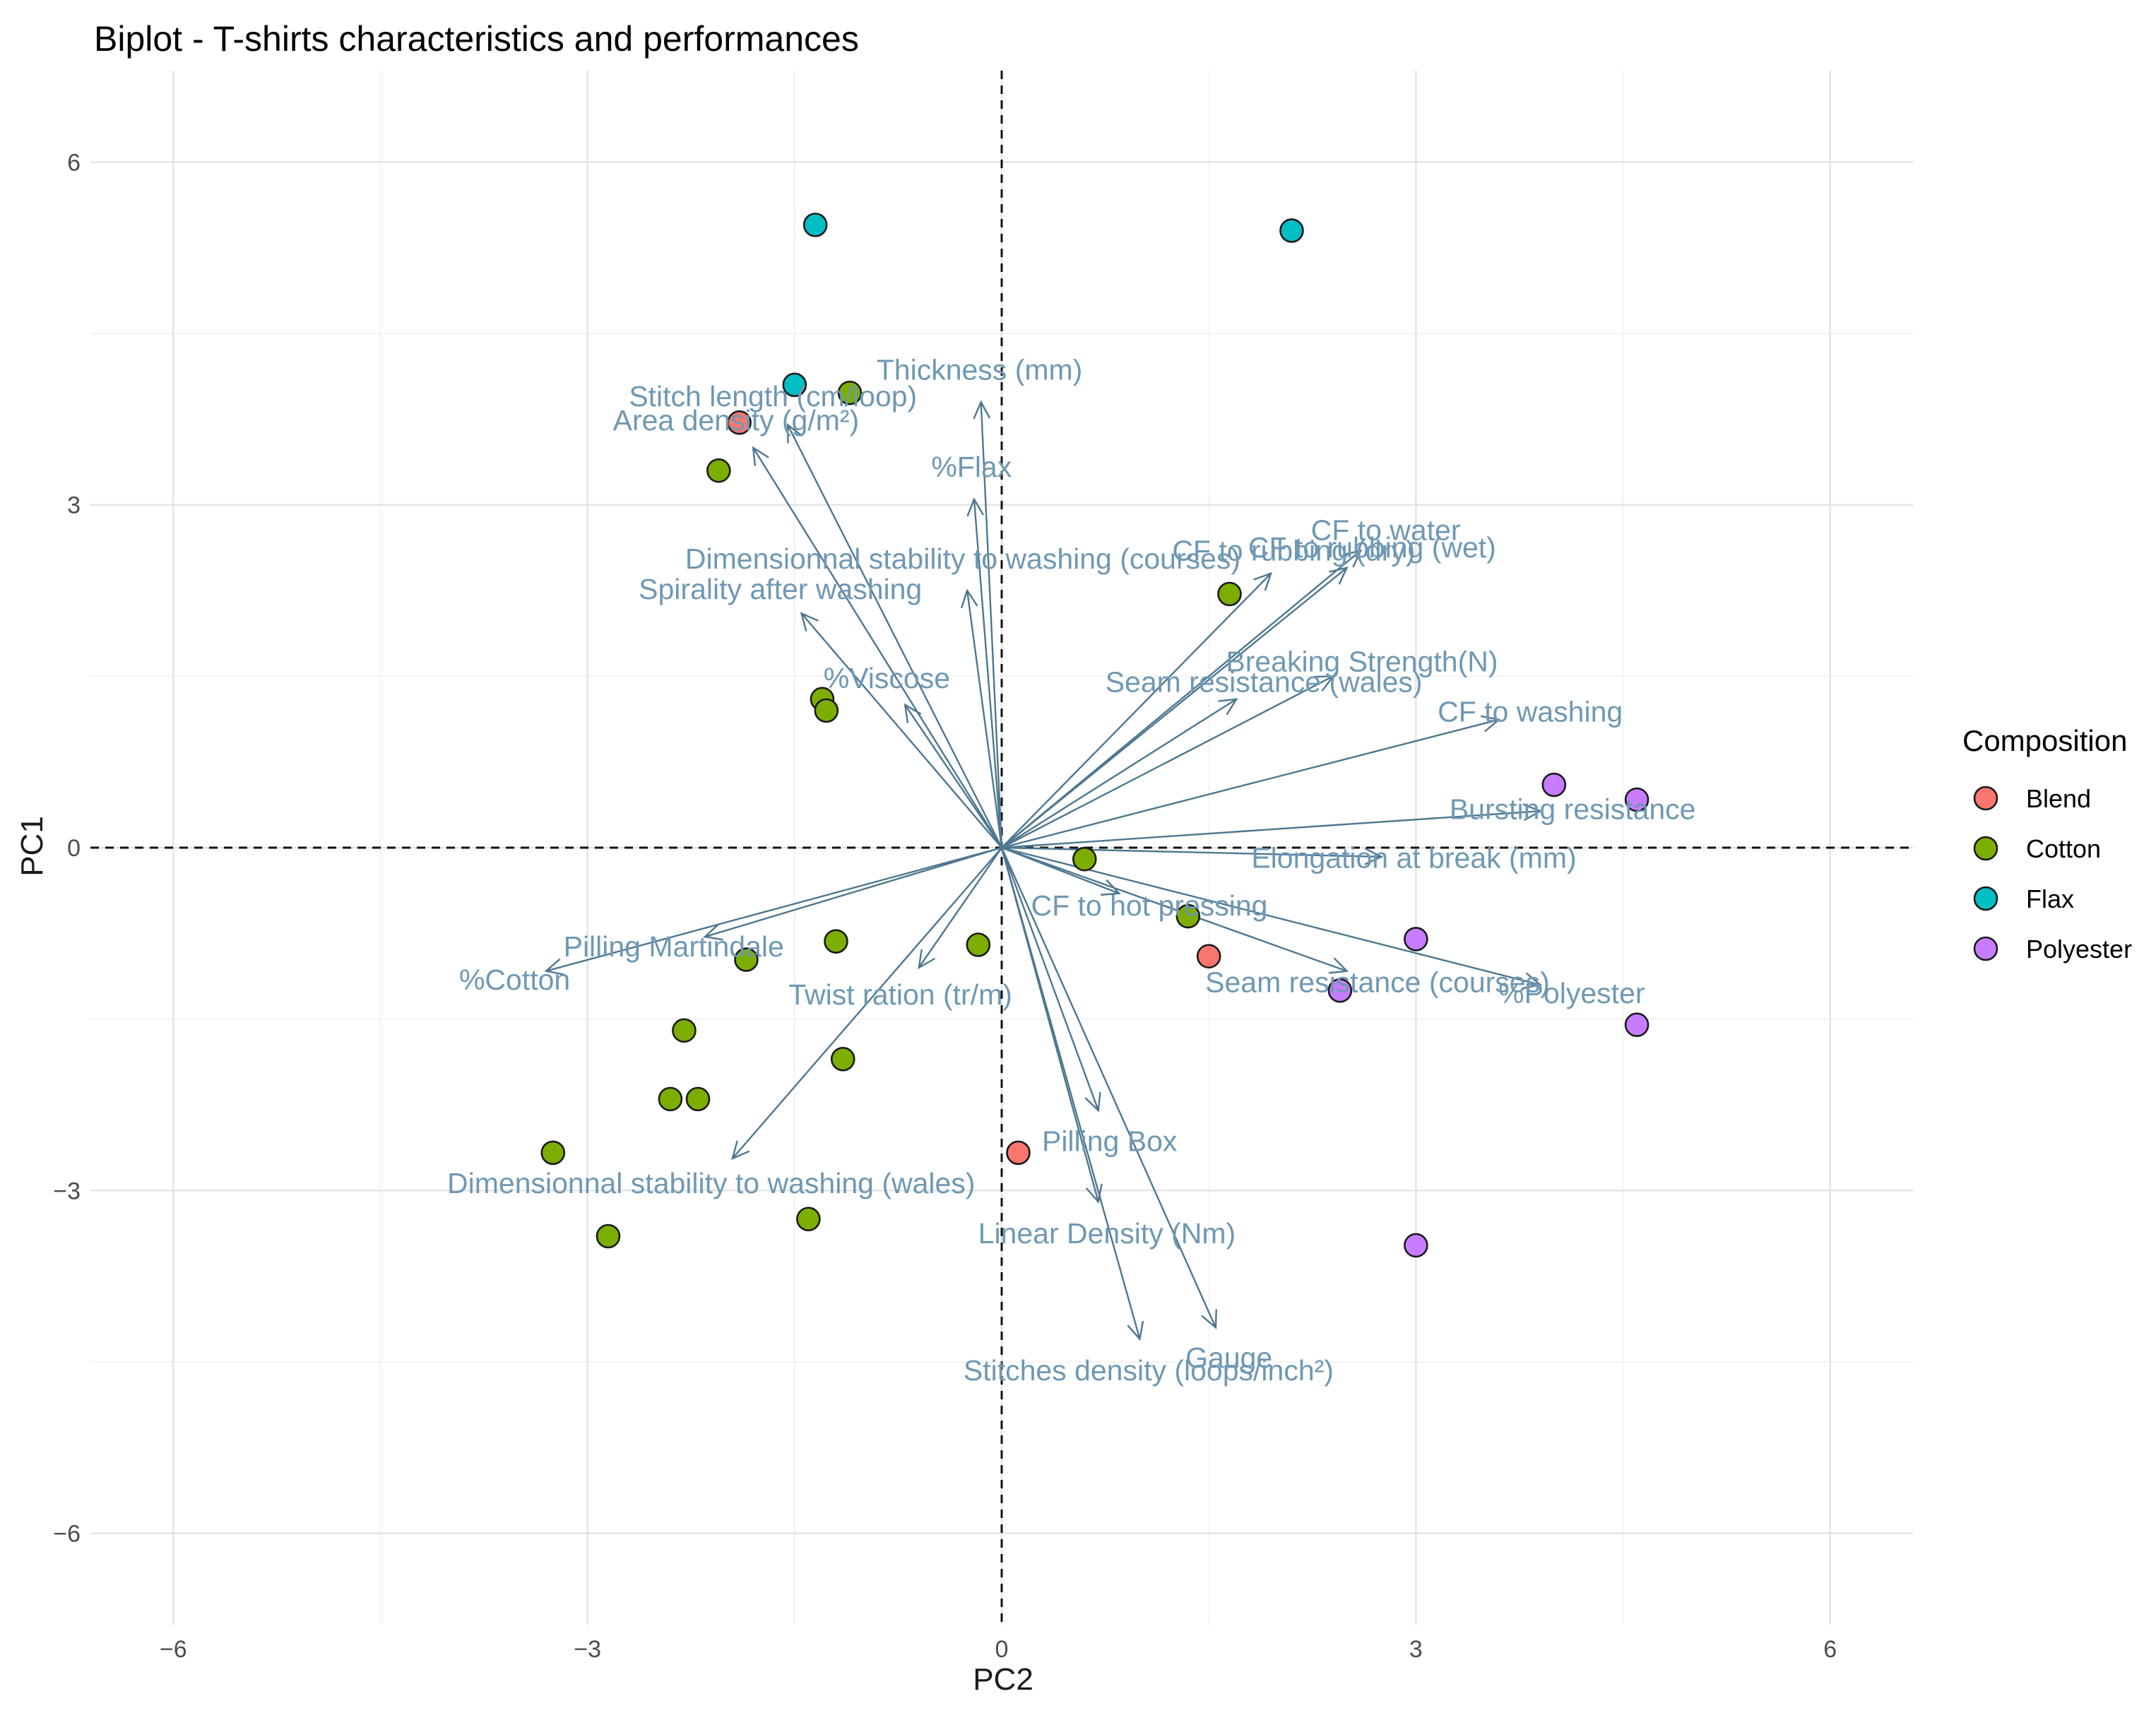 The width and height of the screenshot is (2156, 1713). What do you see at coordinates (67, 1534) in the screenshot?
I see `y-tick-label: −6` at bounding box center [67, 1534].